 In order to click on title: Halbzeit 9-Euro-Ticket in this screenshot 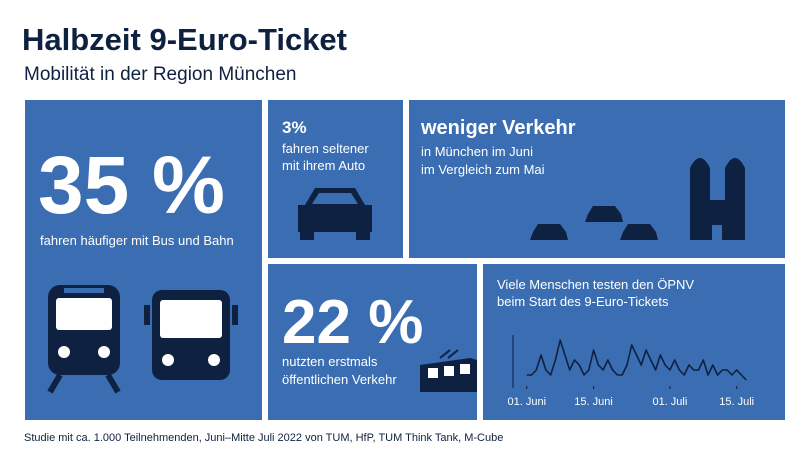, I will do `click(184, 39)`.